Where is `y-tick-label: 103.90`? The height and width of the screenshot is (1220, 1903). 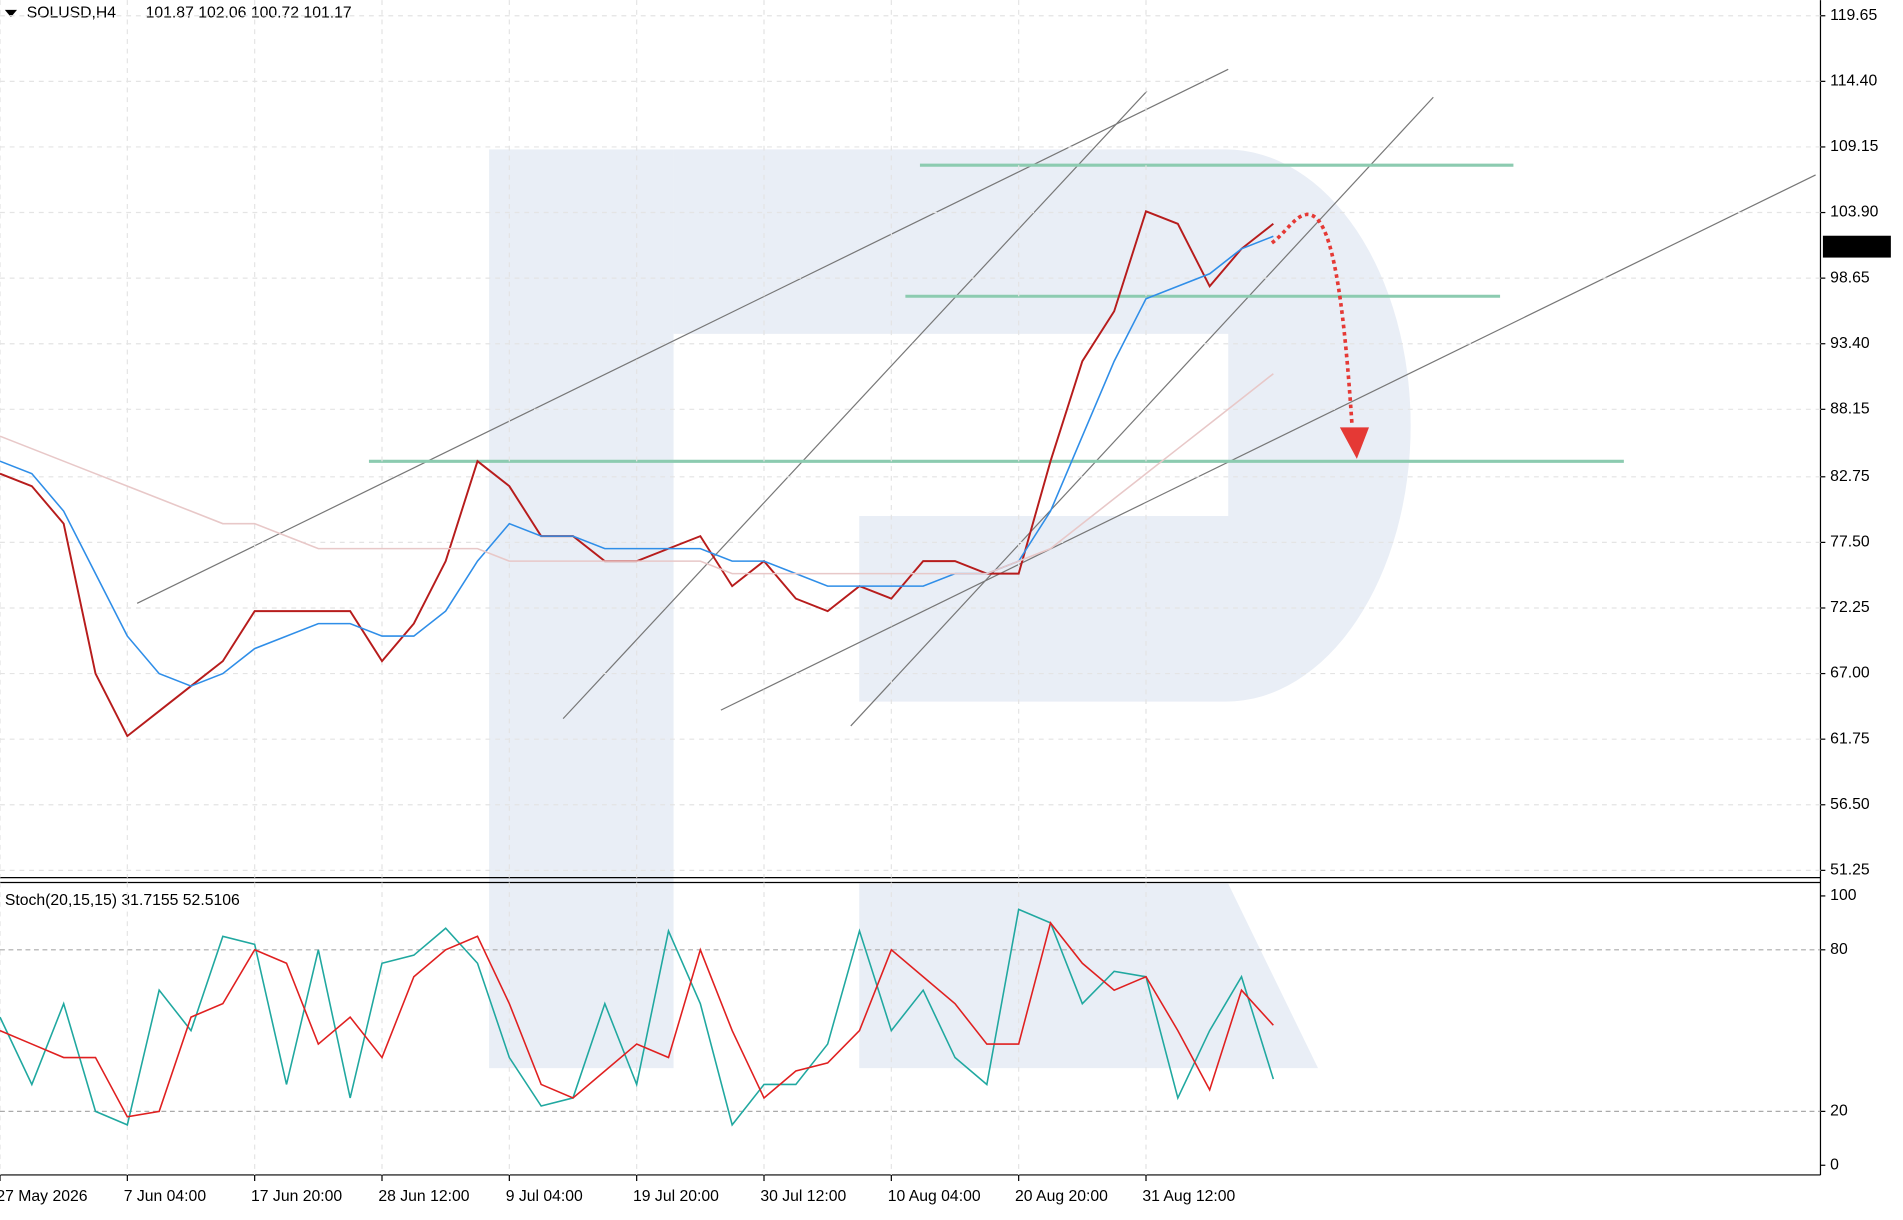
y-tick-label: 103.90 is located at coordinates (1854, 212).